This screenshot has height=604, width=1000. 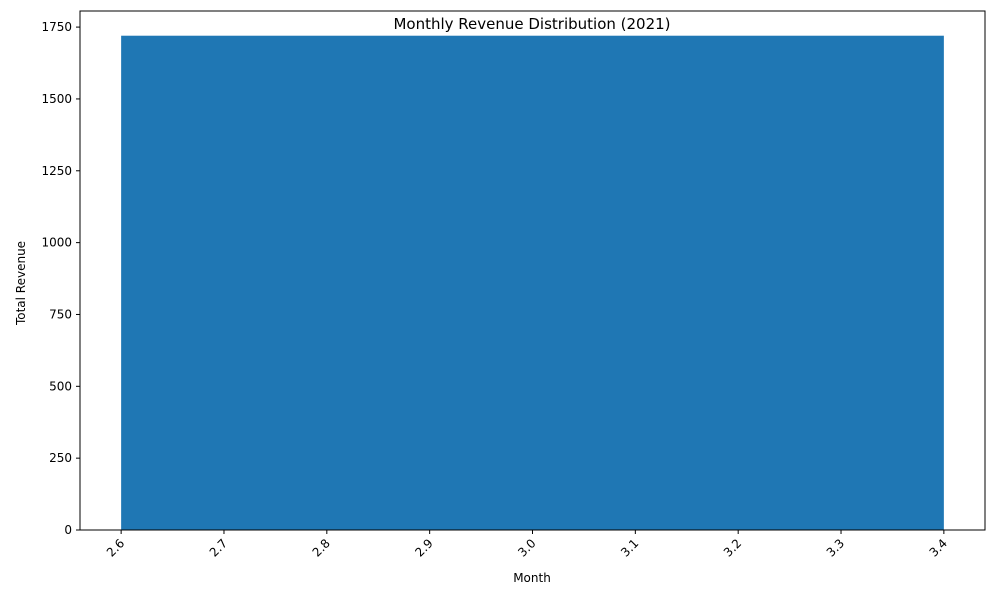 What do you see at coordinates (526, 547) in the screenshot?
I see `x-tick-label: 3.0` at bounding box center [526, 547].